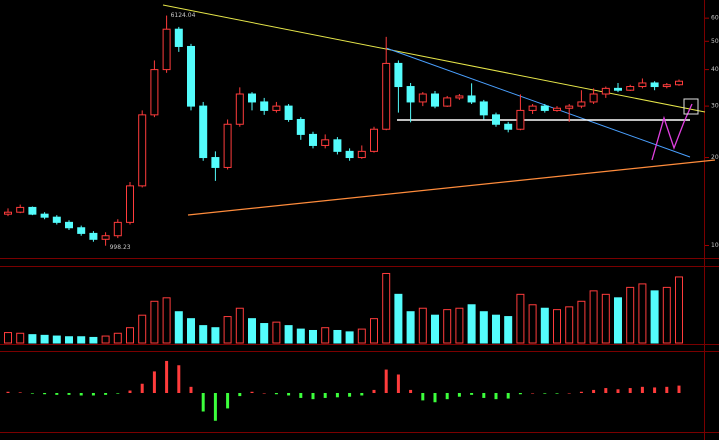 This screenshot has width=719, height=440. Describe the element at coordinates (715, 245) in the screenshot. I see `y-tick-label: 1000` at that location.